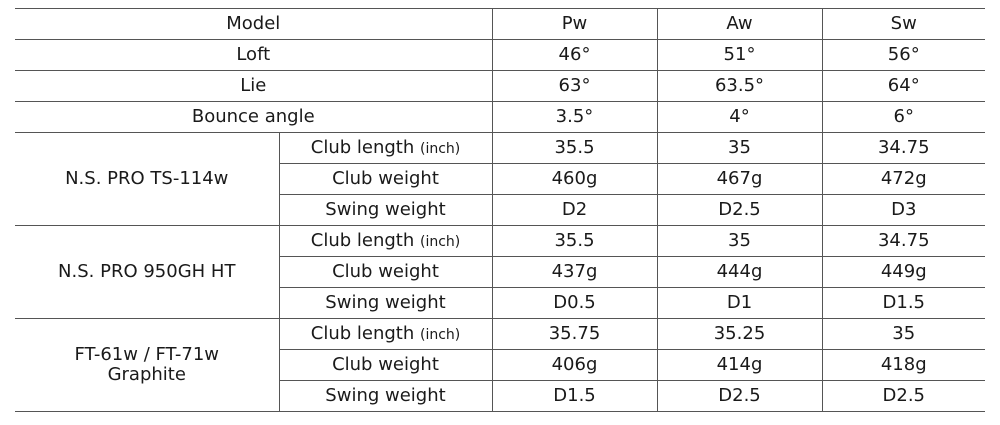  Describe the element at coordinates (574, 55) in the screenshot. I see `spec-value: 46°` at that location.